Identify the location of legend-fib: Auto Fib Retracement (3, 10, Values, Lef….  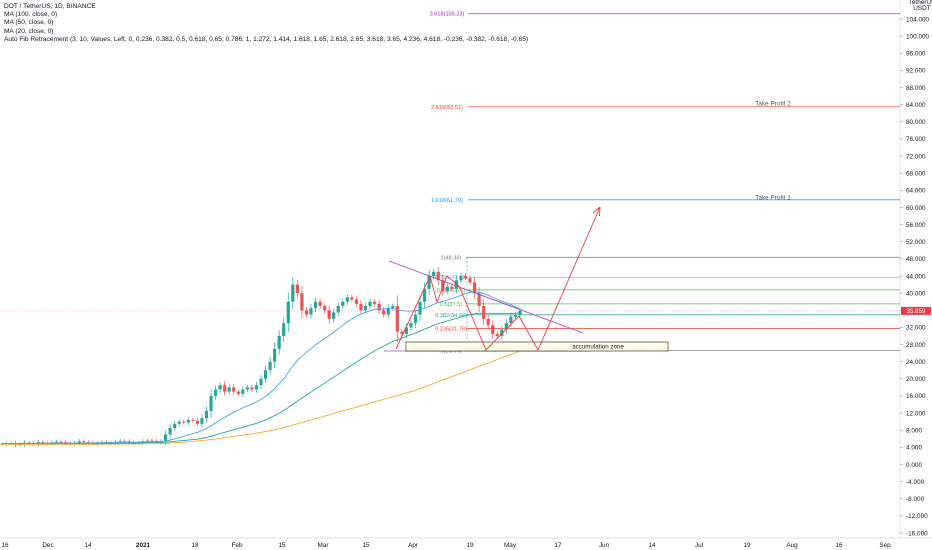
(266, 39).